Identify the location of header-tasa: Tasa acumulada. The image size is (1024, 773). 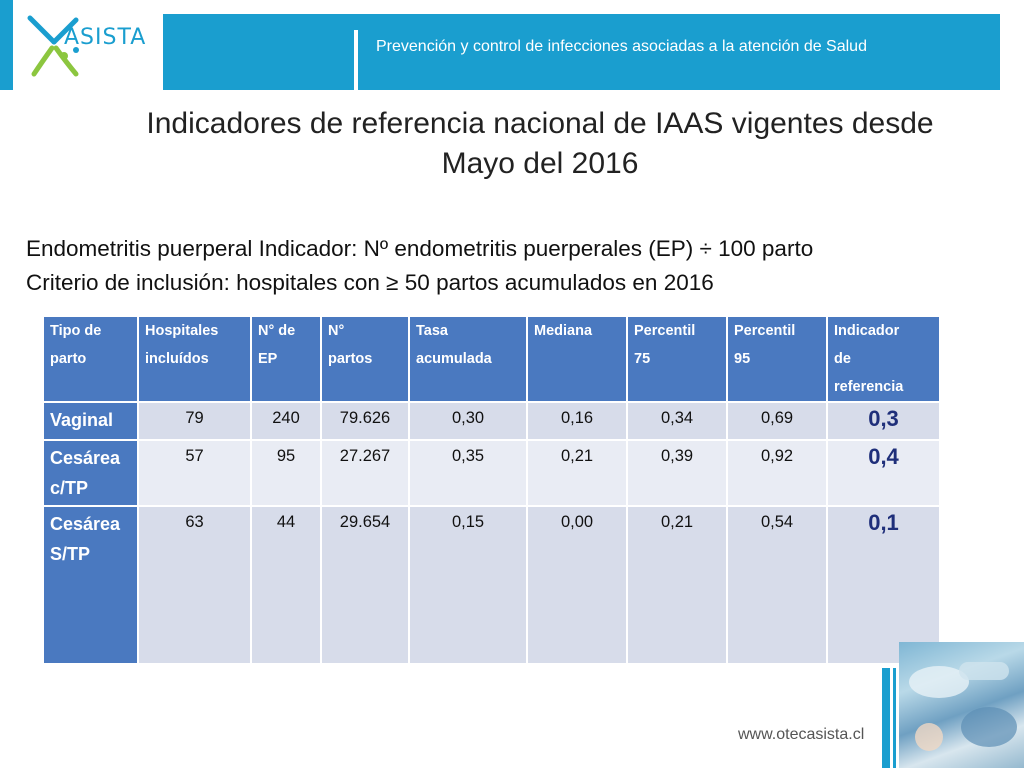
(468, 359).